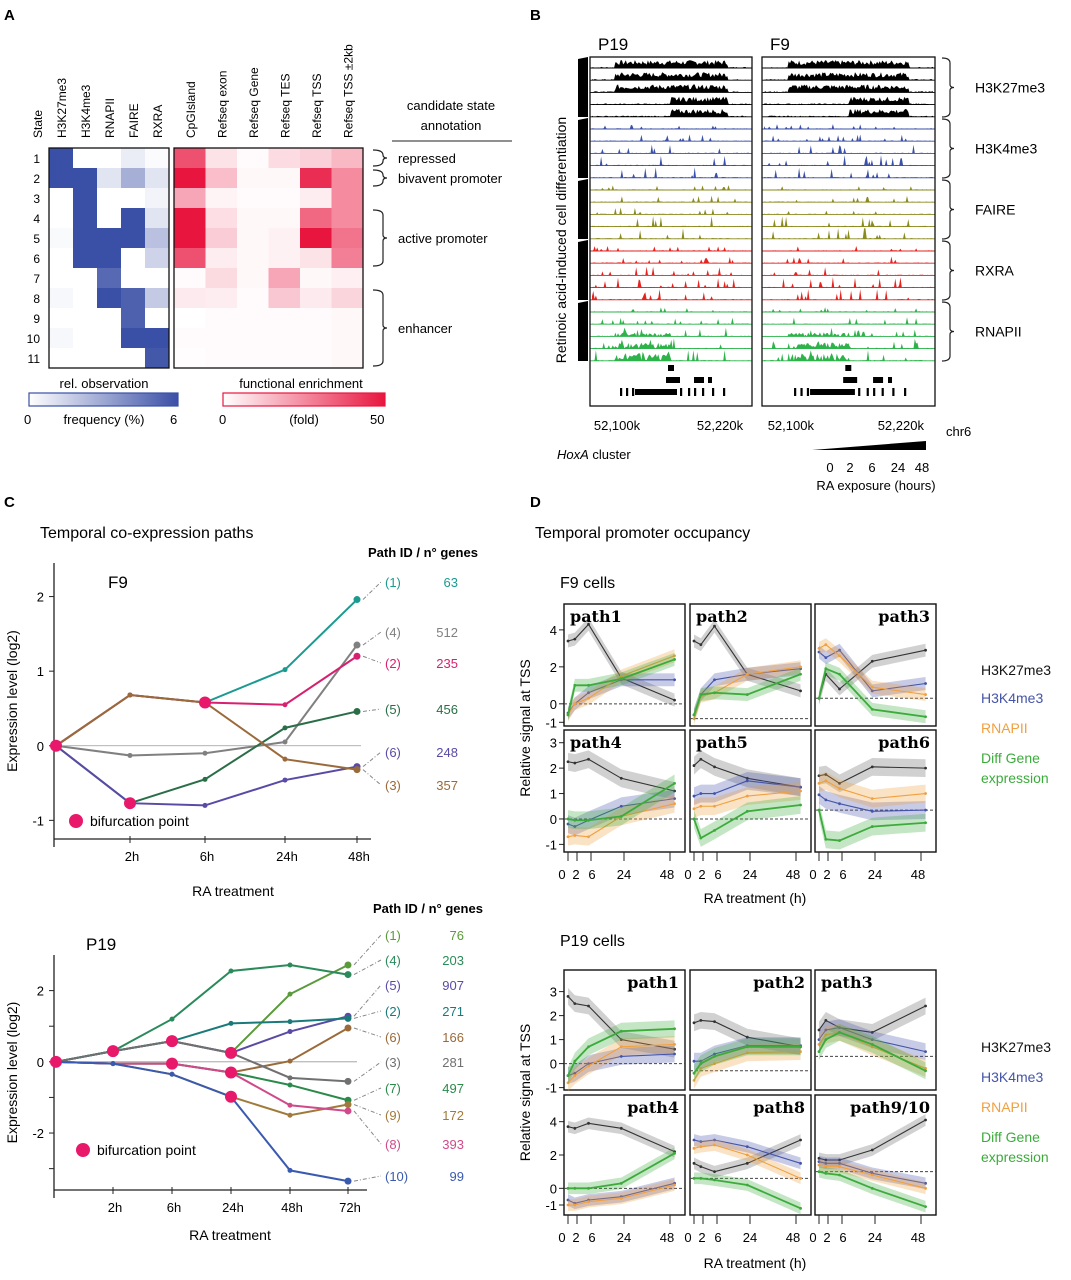 This screenshot has height=1280, width=1071. I want to click on facet-title: path8, so click(779, 1107).